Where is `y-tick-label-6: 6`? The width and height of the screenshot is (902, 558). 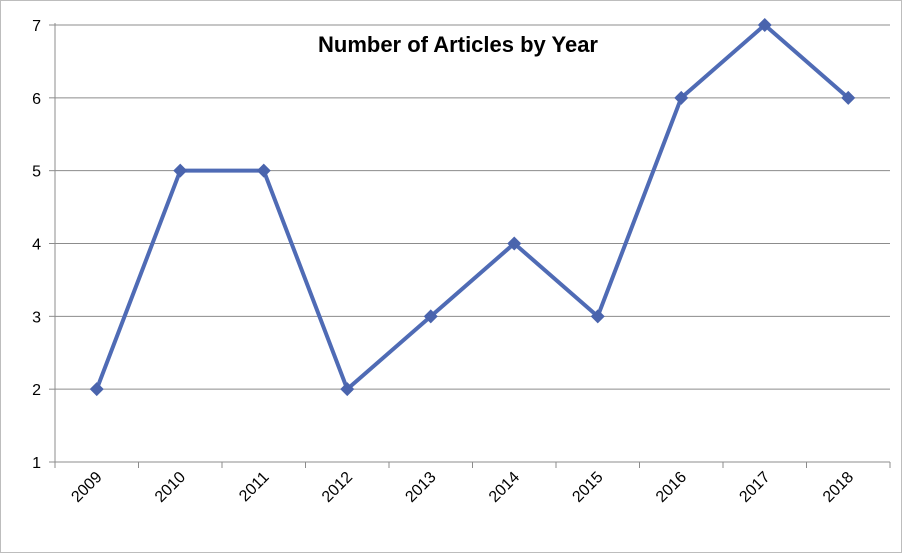 y-tick-label-6: 6 is located at coordinates (36, 99).